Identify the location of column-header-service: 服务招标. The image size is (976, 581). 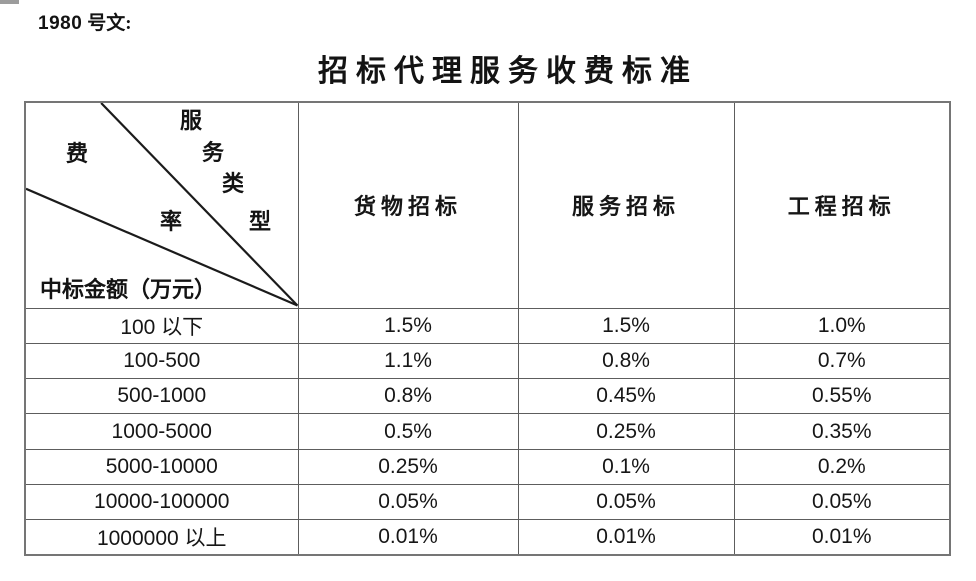
(626, 205).